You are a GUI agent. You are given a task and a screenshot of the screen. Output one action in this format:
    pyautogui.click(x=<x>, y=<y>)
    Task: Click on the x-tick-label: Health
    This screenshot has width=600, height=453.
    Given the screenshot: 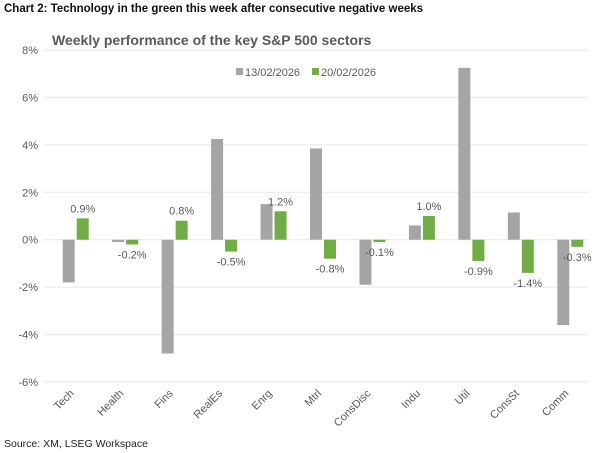 What is the action you would take?
    pyautogui.click(x=110, y=403)
    